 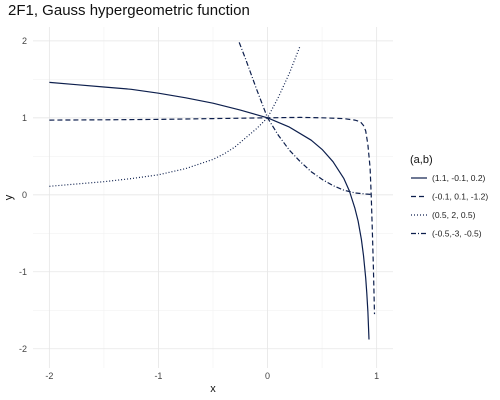 I want to click on y-tick-label: -2, so click(x=23, y=349).